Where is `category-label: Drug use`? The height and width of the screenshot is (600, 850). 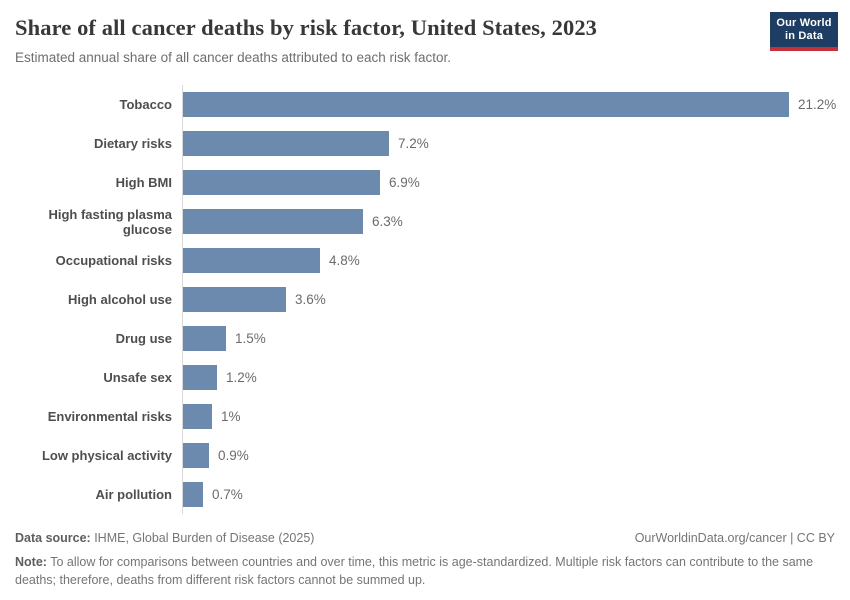
category-label: Drug use is located at coordinates (143, 338).